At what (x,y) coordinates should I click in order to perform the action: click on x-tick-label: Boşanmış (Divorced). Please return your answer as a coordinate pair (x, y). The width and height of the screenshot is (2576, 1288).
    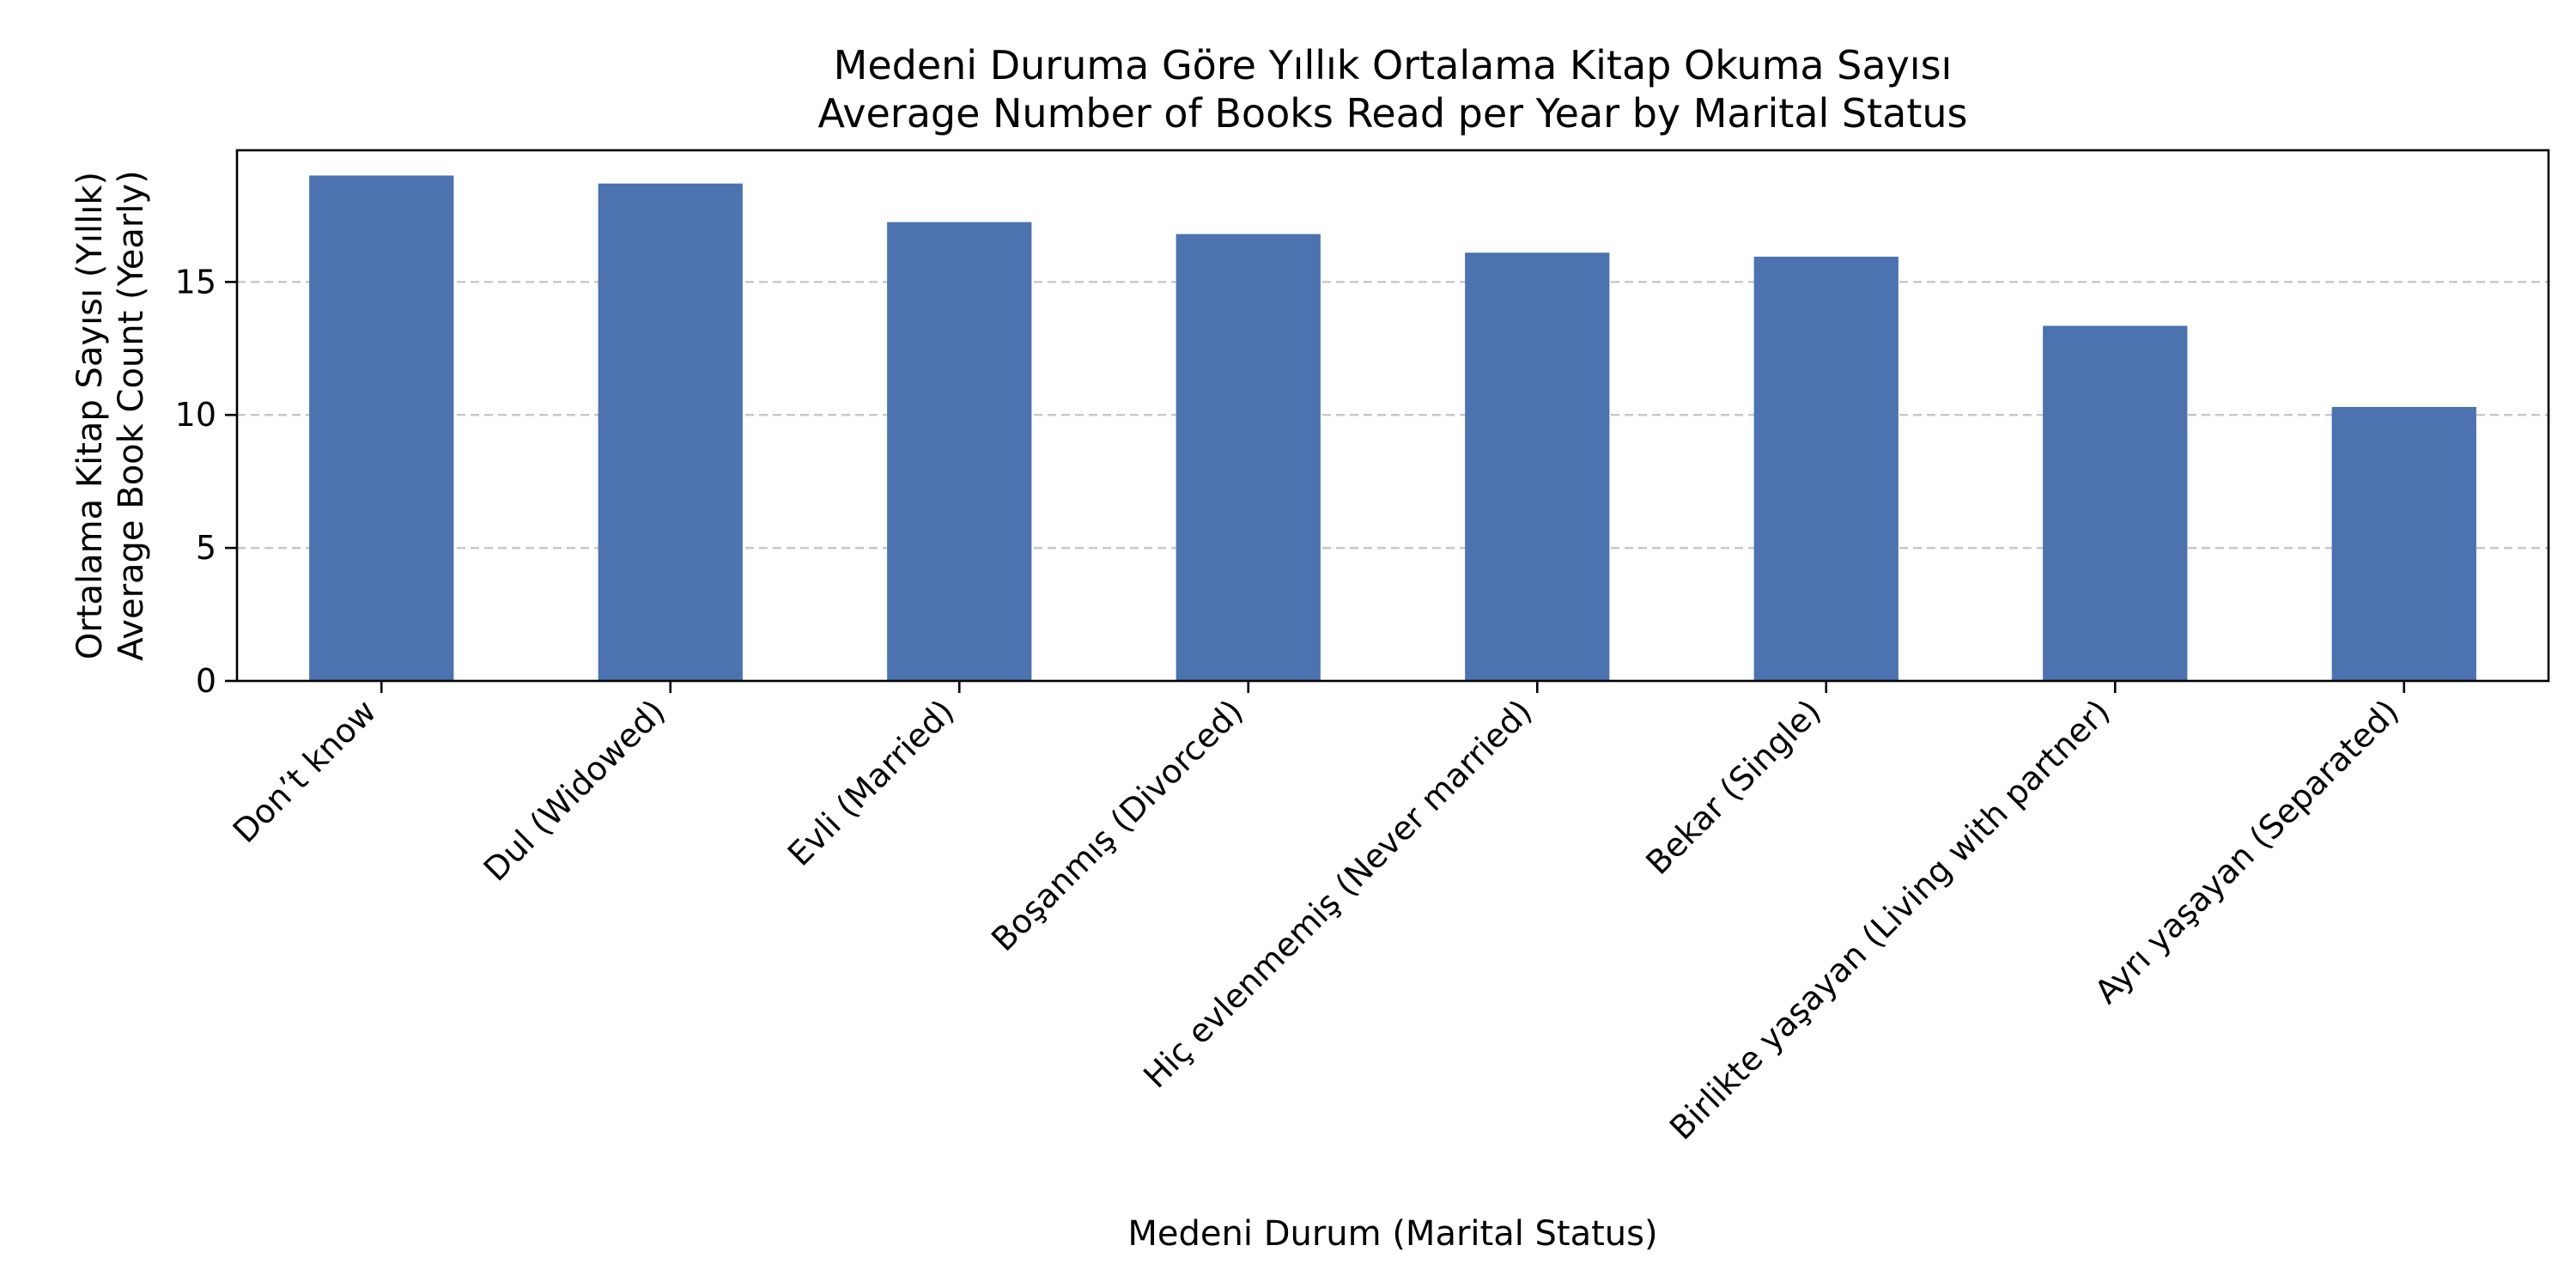
    Looking at the image, I should click on (1117, 825).